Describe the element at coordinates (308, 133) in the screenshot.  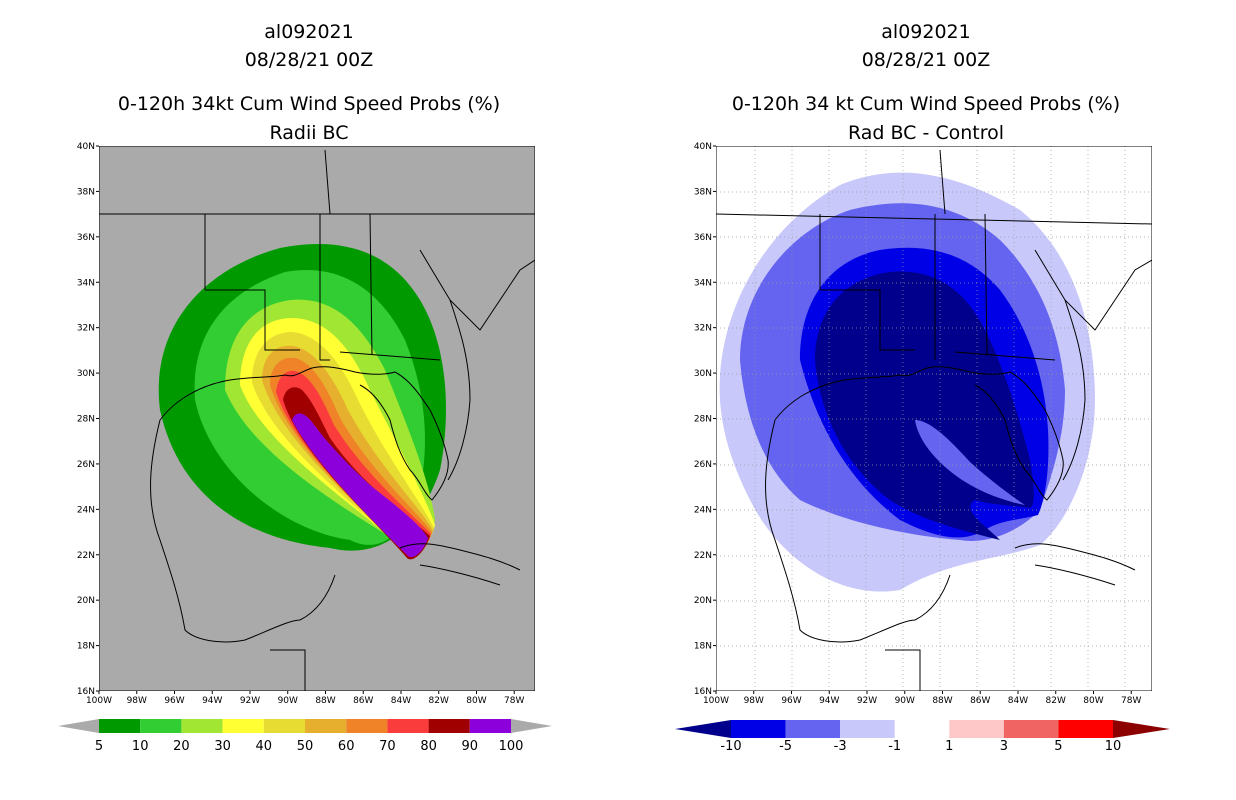
I see `left-title-experiment: Radii BC` at that location.